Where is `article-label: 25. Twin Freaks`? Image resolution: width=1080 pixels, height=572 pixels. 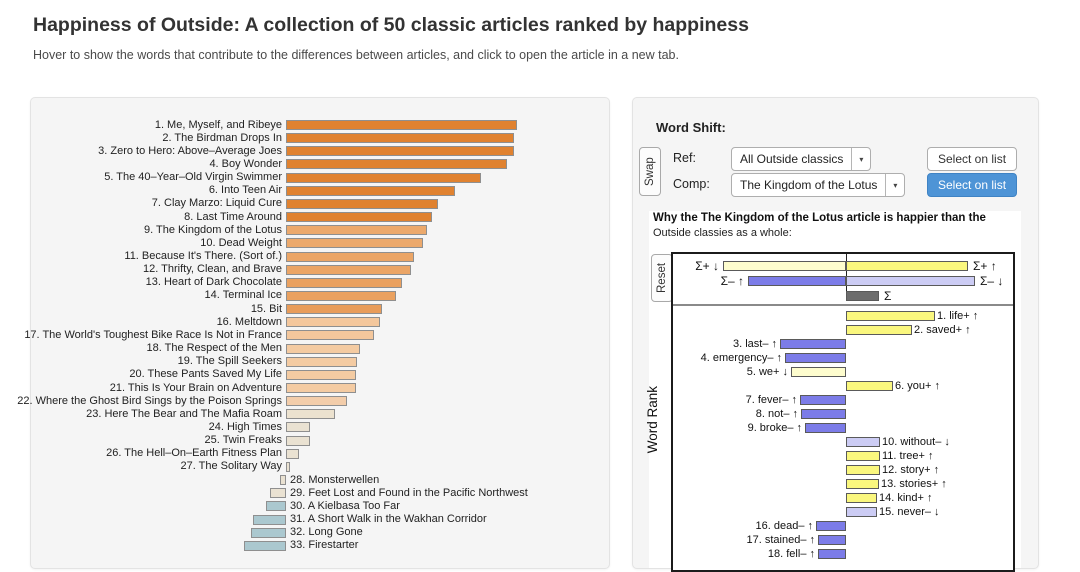
article-label: 25. Twin Freaks is located at coordinates (243, 440).